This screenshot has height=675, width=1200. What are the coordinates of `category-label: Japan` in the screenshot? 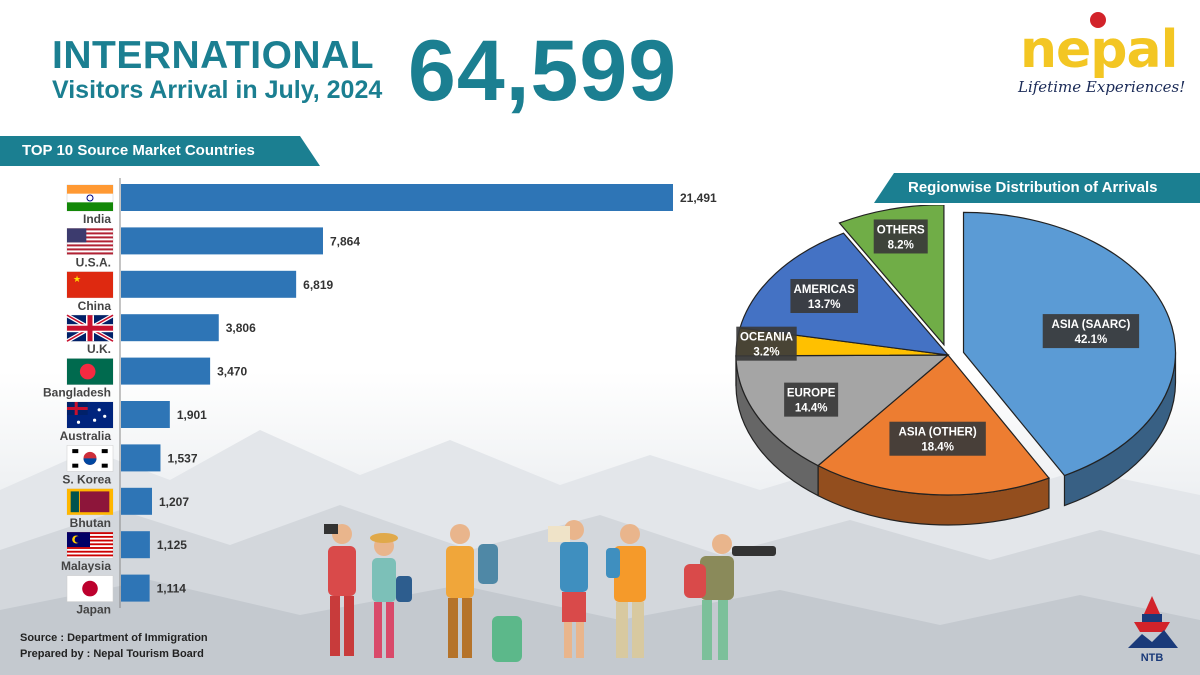 It's located at (93, 610).